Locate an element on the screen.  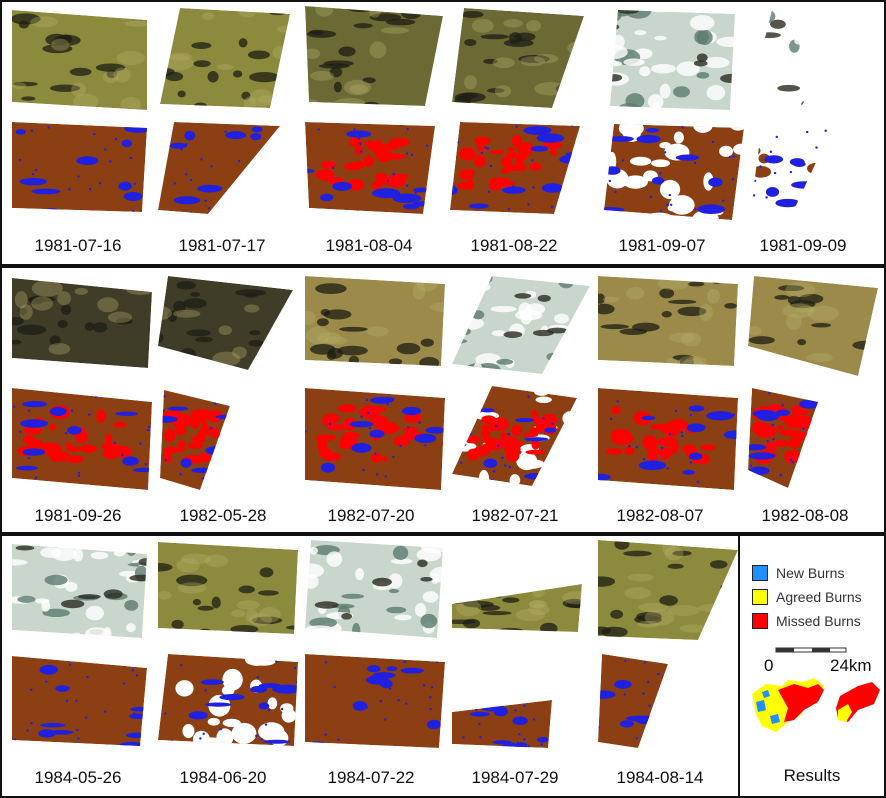
legend-item-agreed-burns: Agreed Burns is located at coordinates (807, 597).